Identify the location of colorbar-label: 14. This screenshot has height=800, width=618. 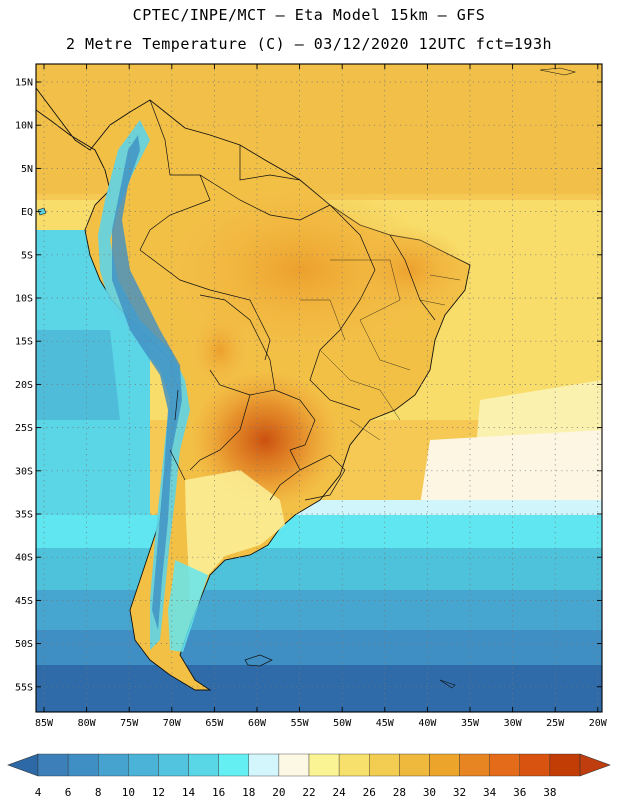
(189, 792).